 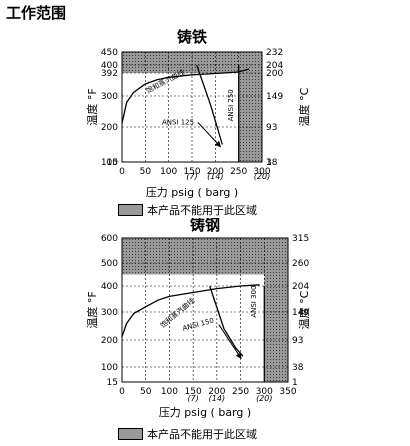 I want to click on chart-title: 铸钢, so click(x=205, y=226).